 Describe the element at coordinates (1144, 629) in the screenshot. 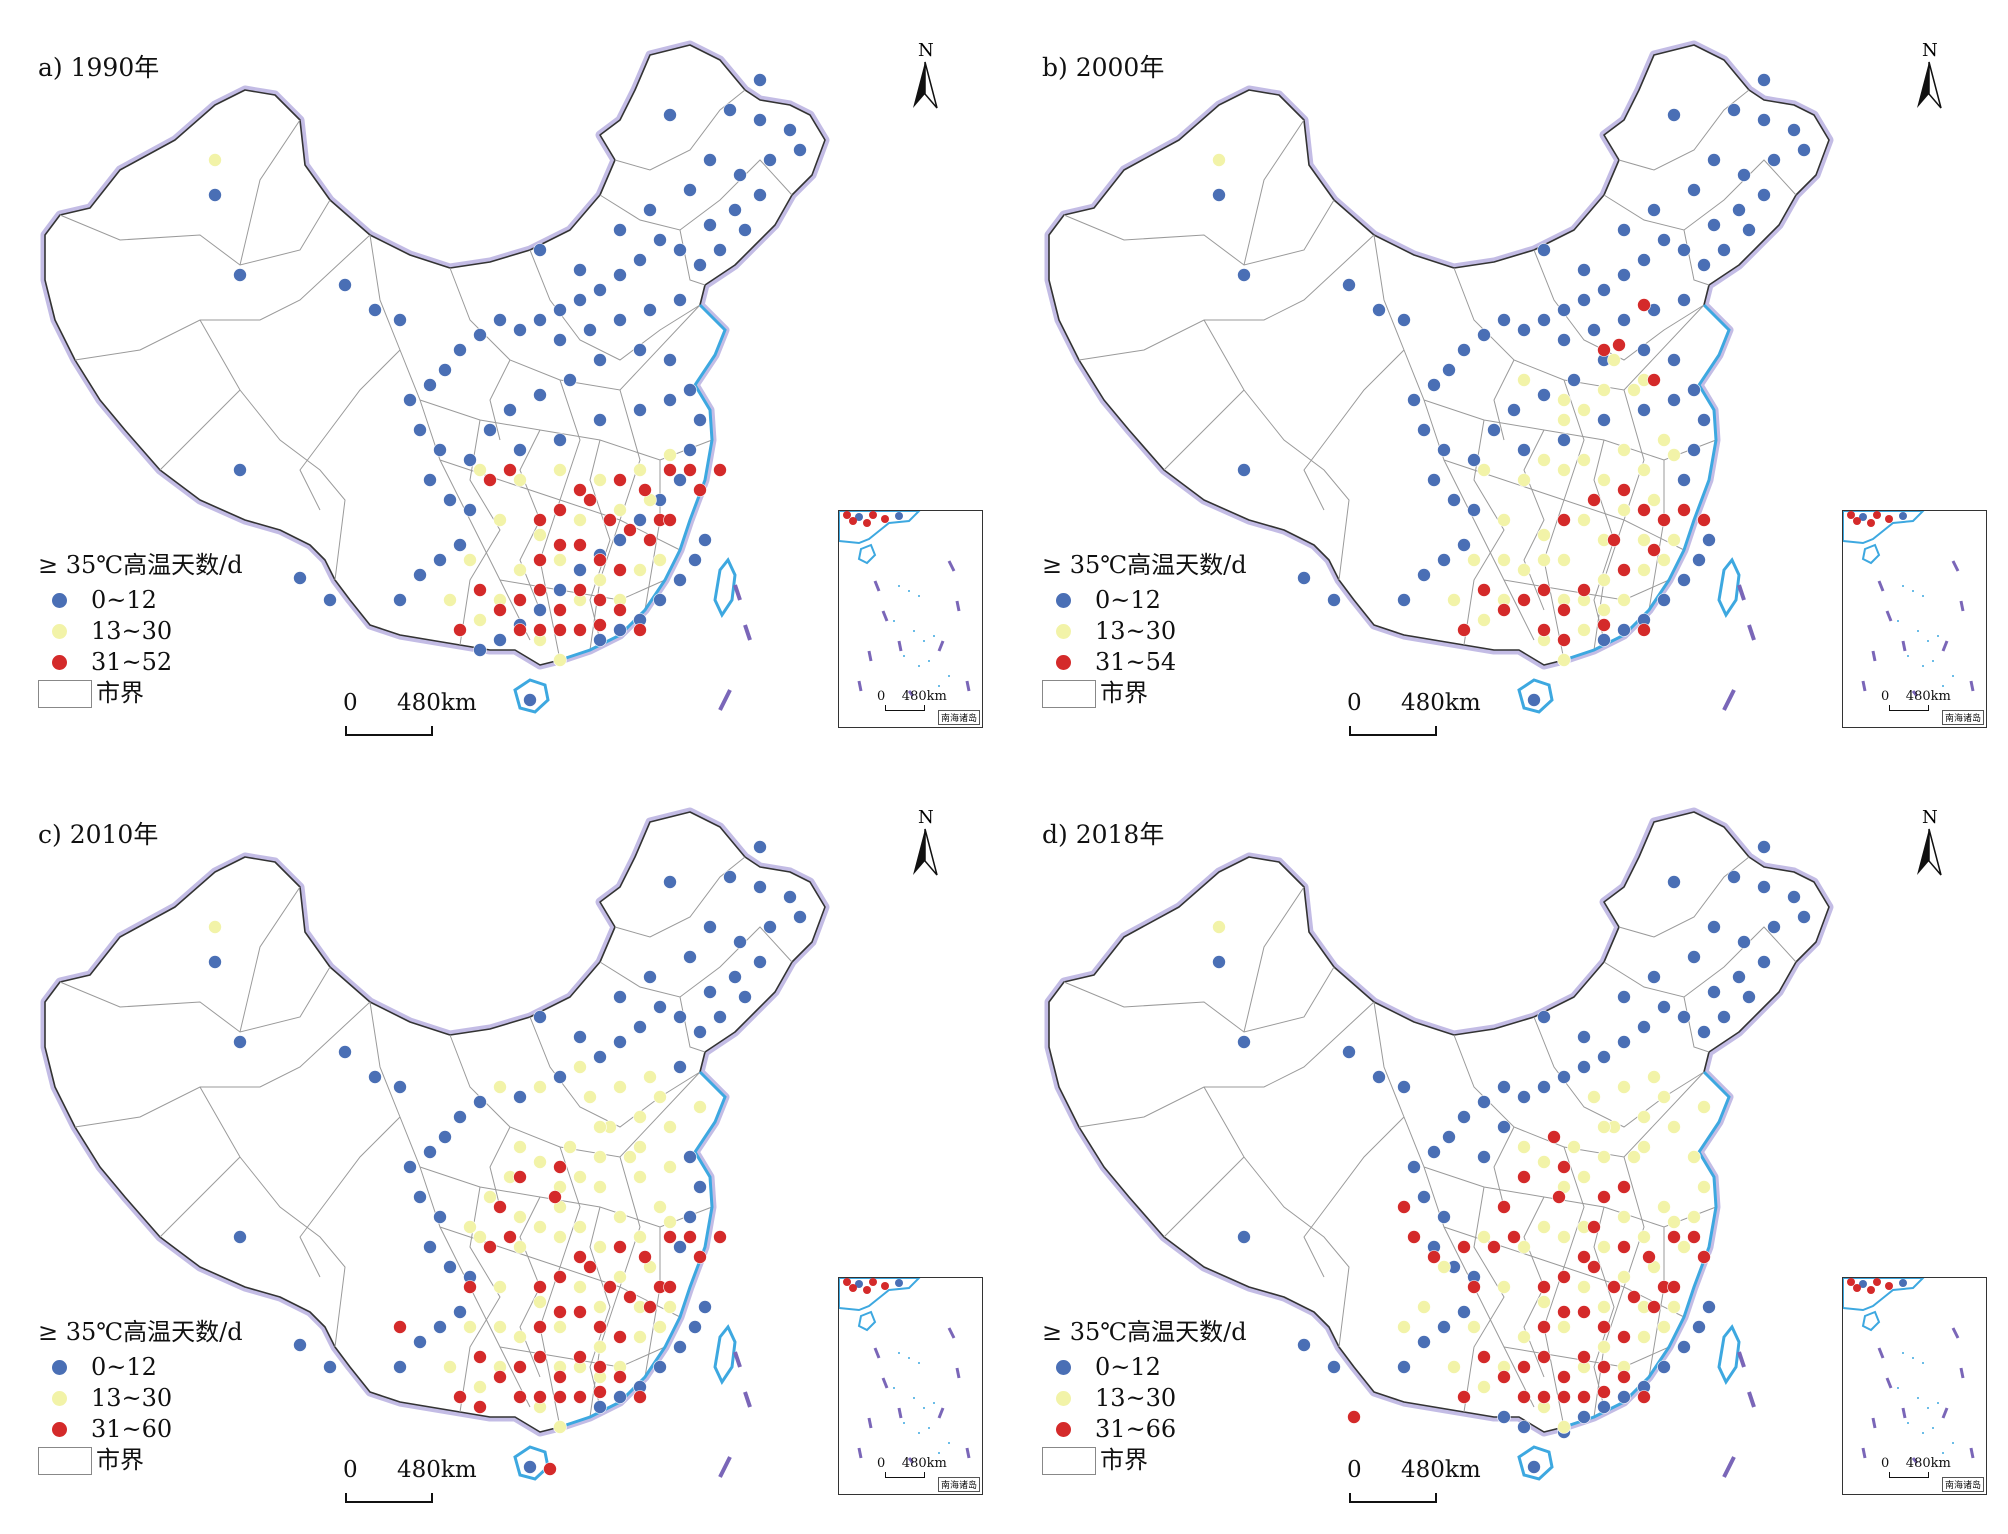

I see `legend: ≥ 35℃高温天数/d 0~12 13~30 31~54 市界` at that location.